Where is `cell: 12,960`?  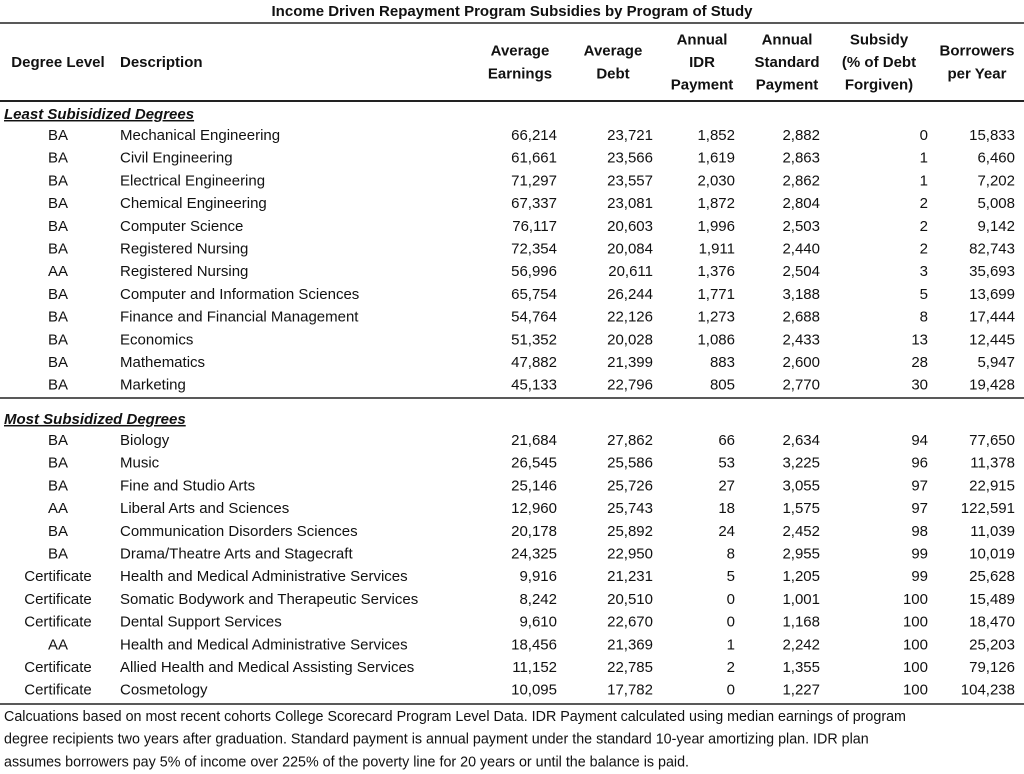
cell: 12,960 is located at coordinates (534, 508).